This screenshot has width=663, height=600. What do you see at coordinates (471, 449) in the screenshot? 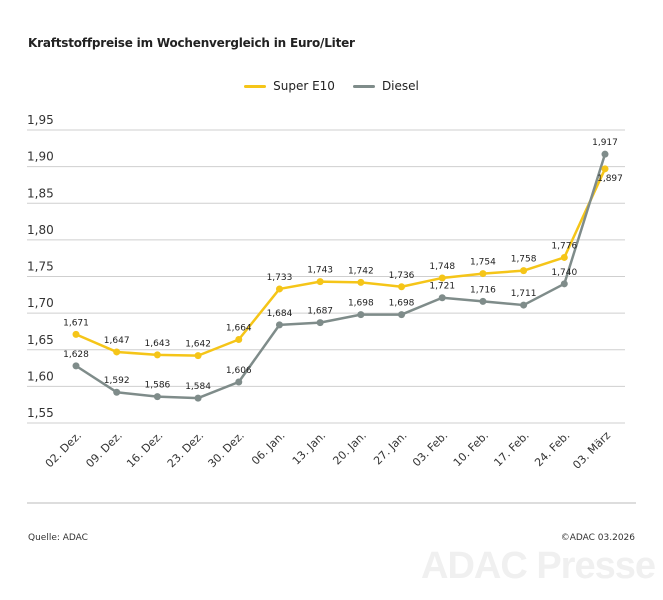
I see `x-tick-label: 10. Feb.` at bounding box center [471, 449].